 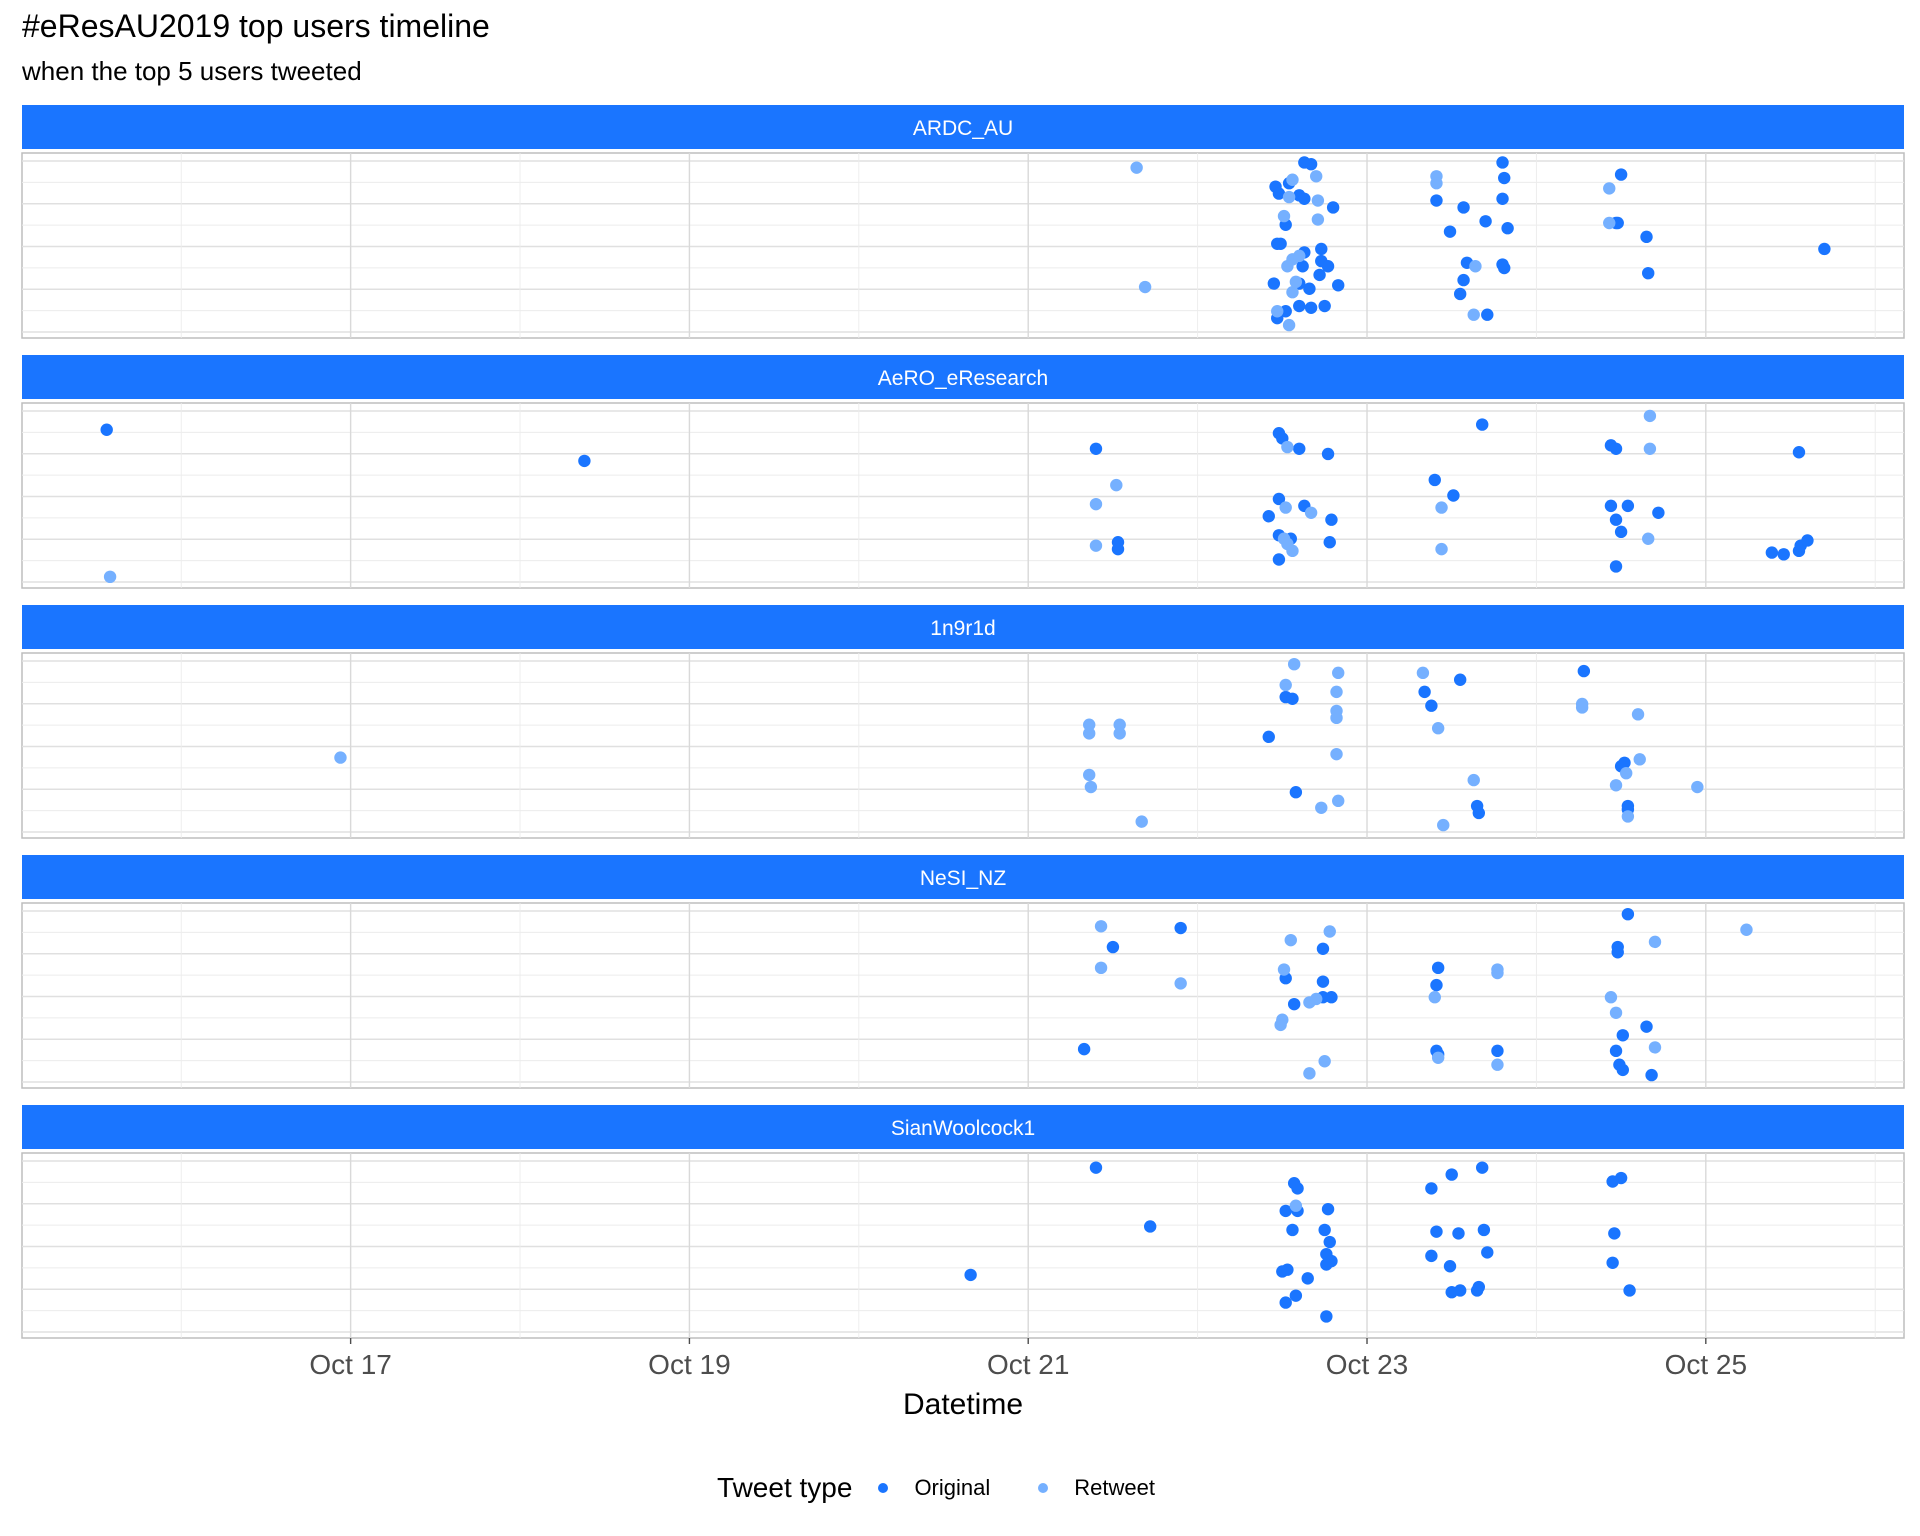 I want to click on legend-label-retweet: Retweet, so click(x=1114, y=1487).